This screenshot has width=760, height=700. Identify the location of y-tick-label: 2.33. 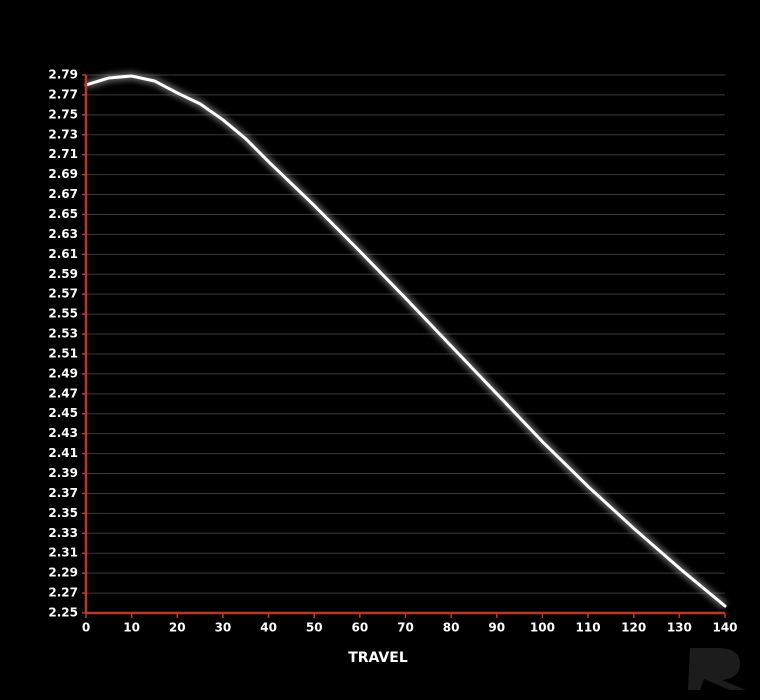
(63, 533).